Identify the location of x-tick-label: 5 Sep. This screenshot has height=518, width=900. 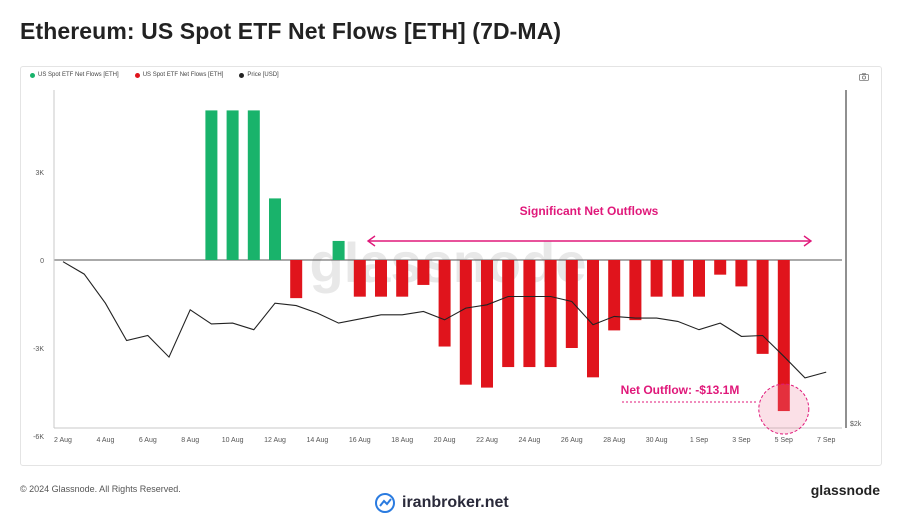
(784, 440).